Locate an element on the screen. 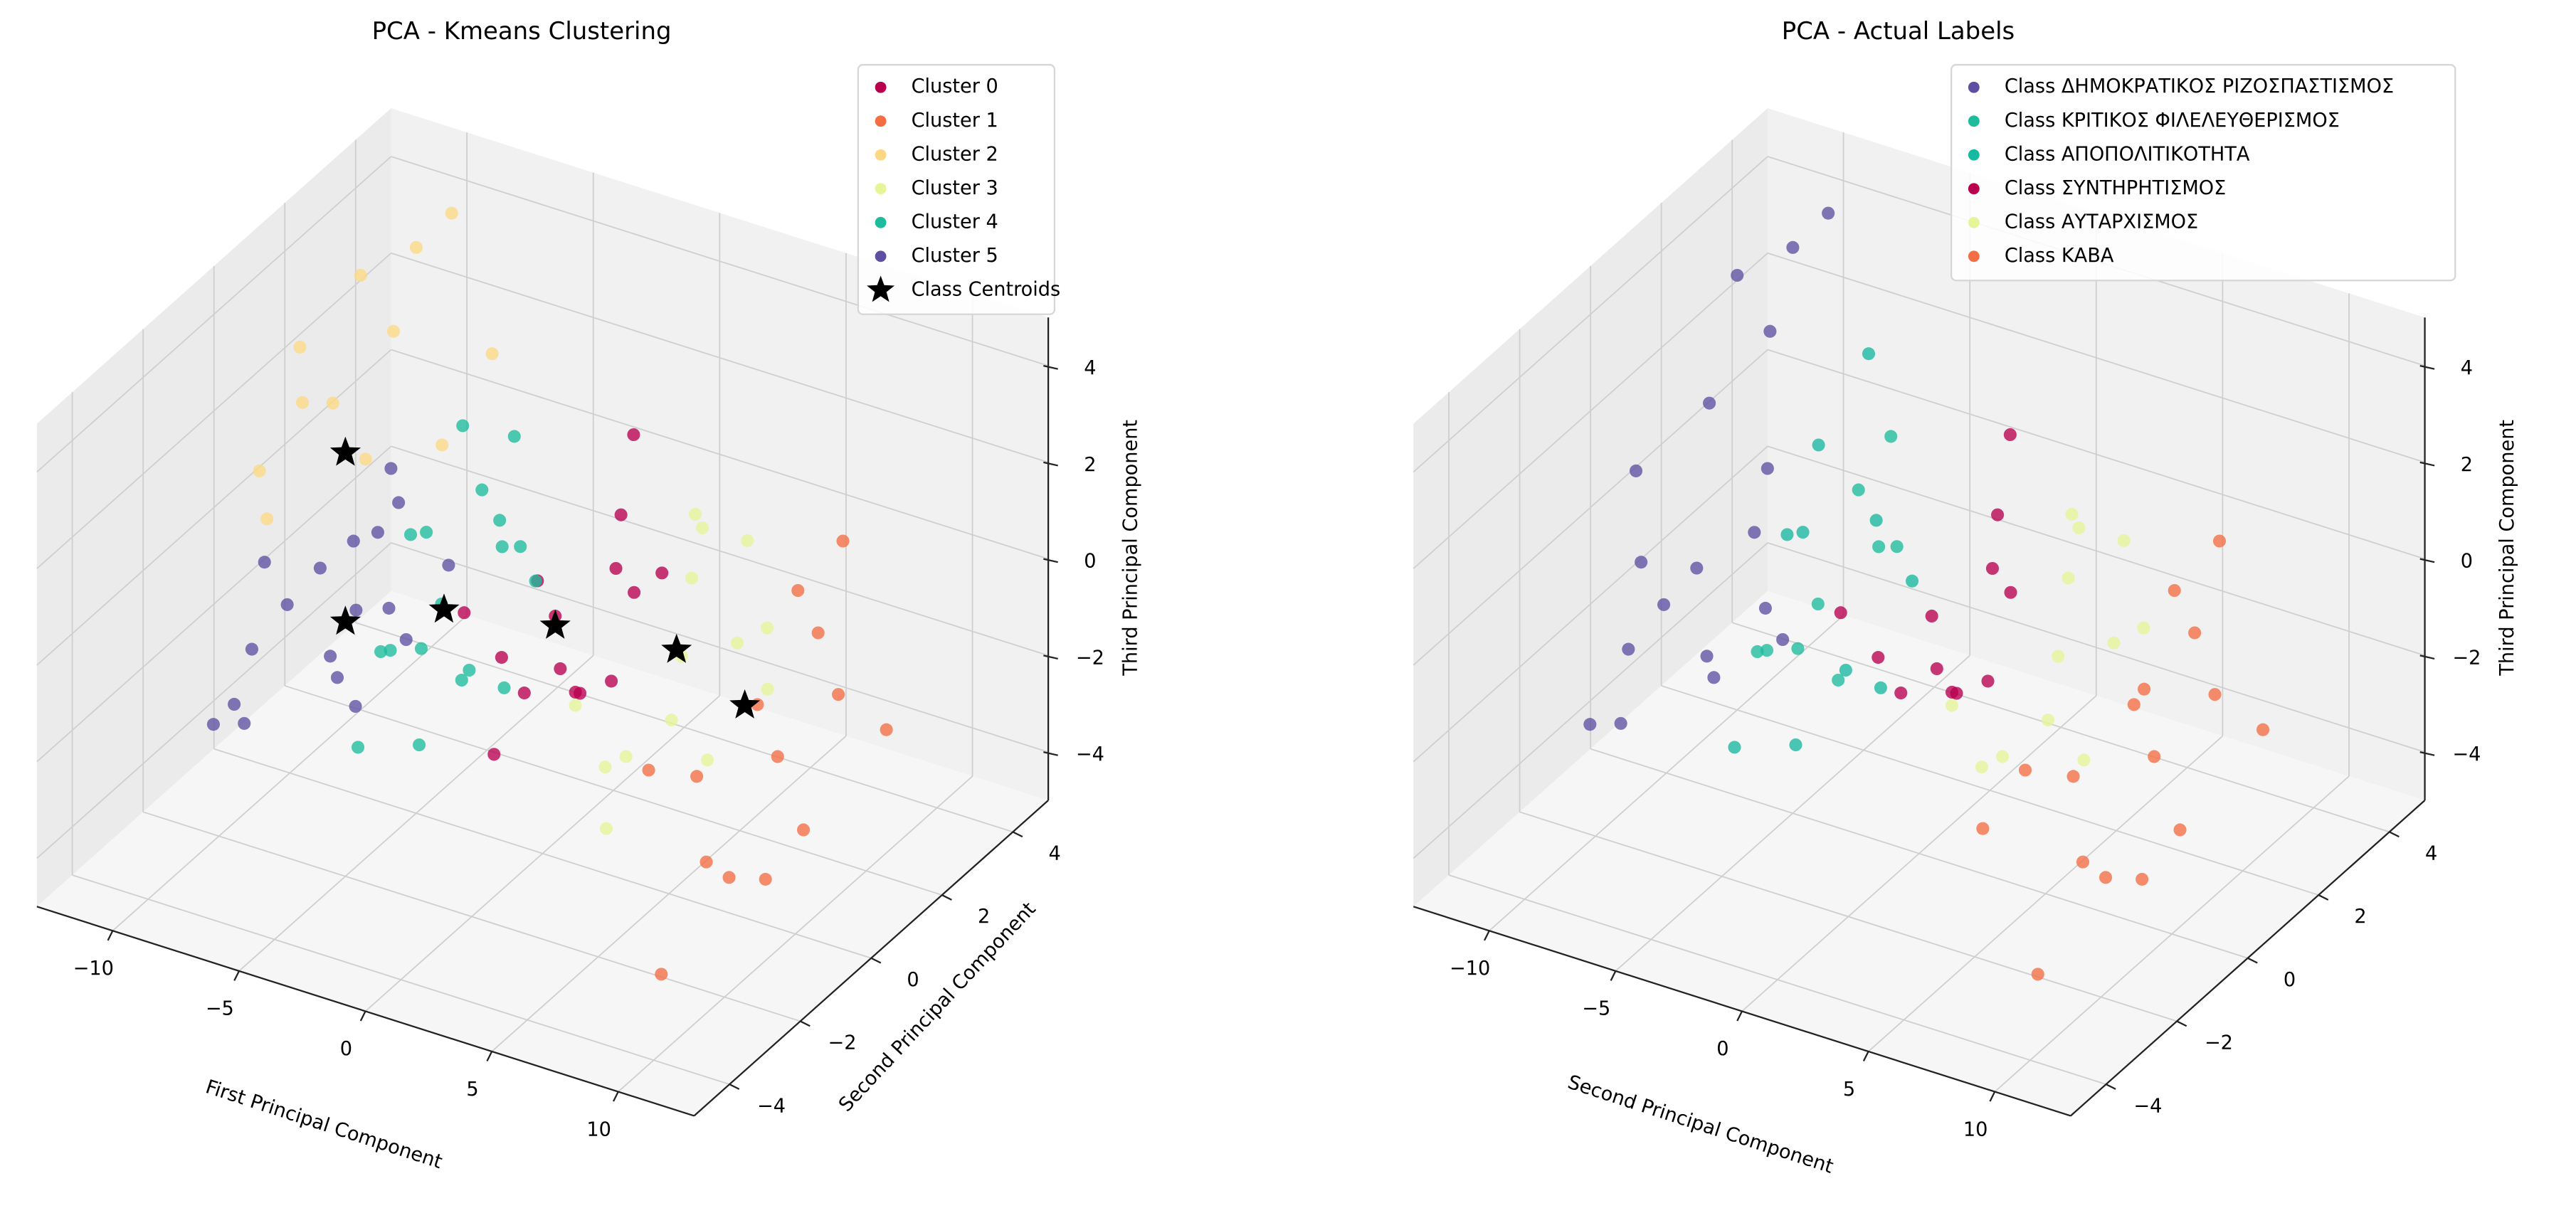 This screenshot has width=2576, height=1208. legend-label: Class ΚΑΒΑ is located at coordinates (2059, 256).